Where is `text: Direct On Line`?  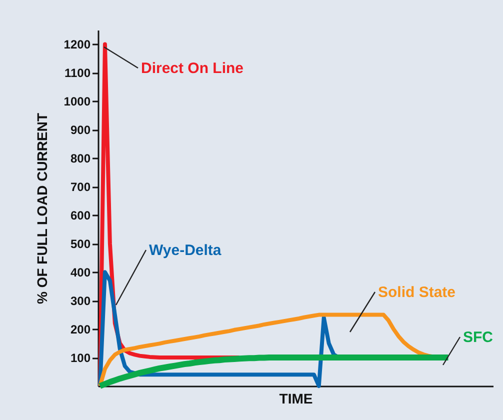
text: Direct On Line is located at coordinates (192, 68).